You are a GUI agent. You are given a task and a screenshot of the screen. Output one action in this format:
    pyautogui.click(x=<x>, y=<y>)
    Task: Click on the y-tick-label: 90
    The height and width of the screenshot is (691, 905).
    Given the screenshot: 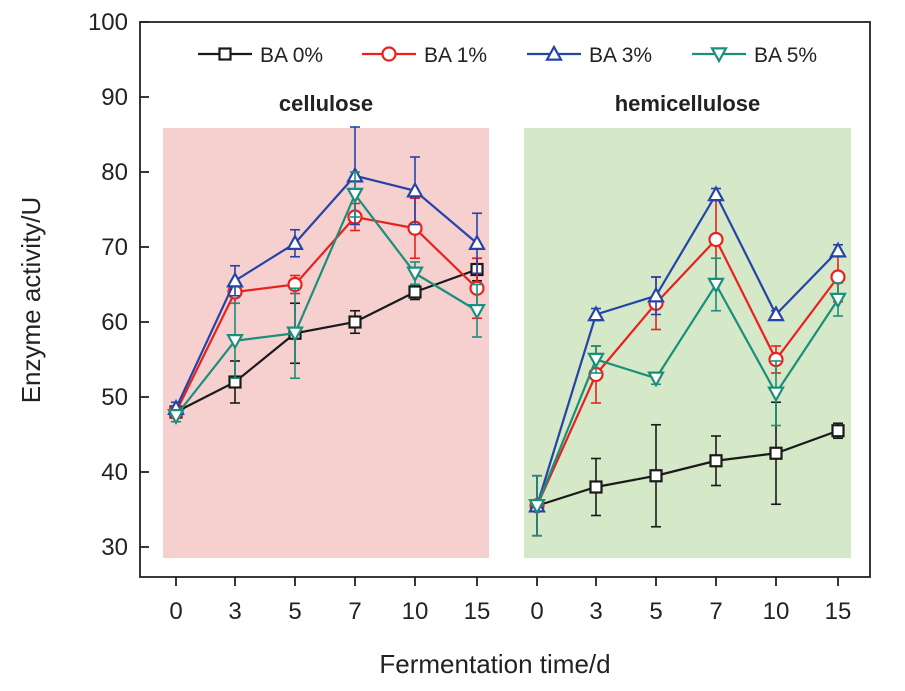 What is the action you would take?
    pyautogui.click(x=114, y=97)
    